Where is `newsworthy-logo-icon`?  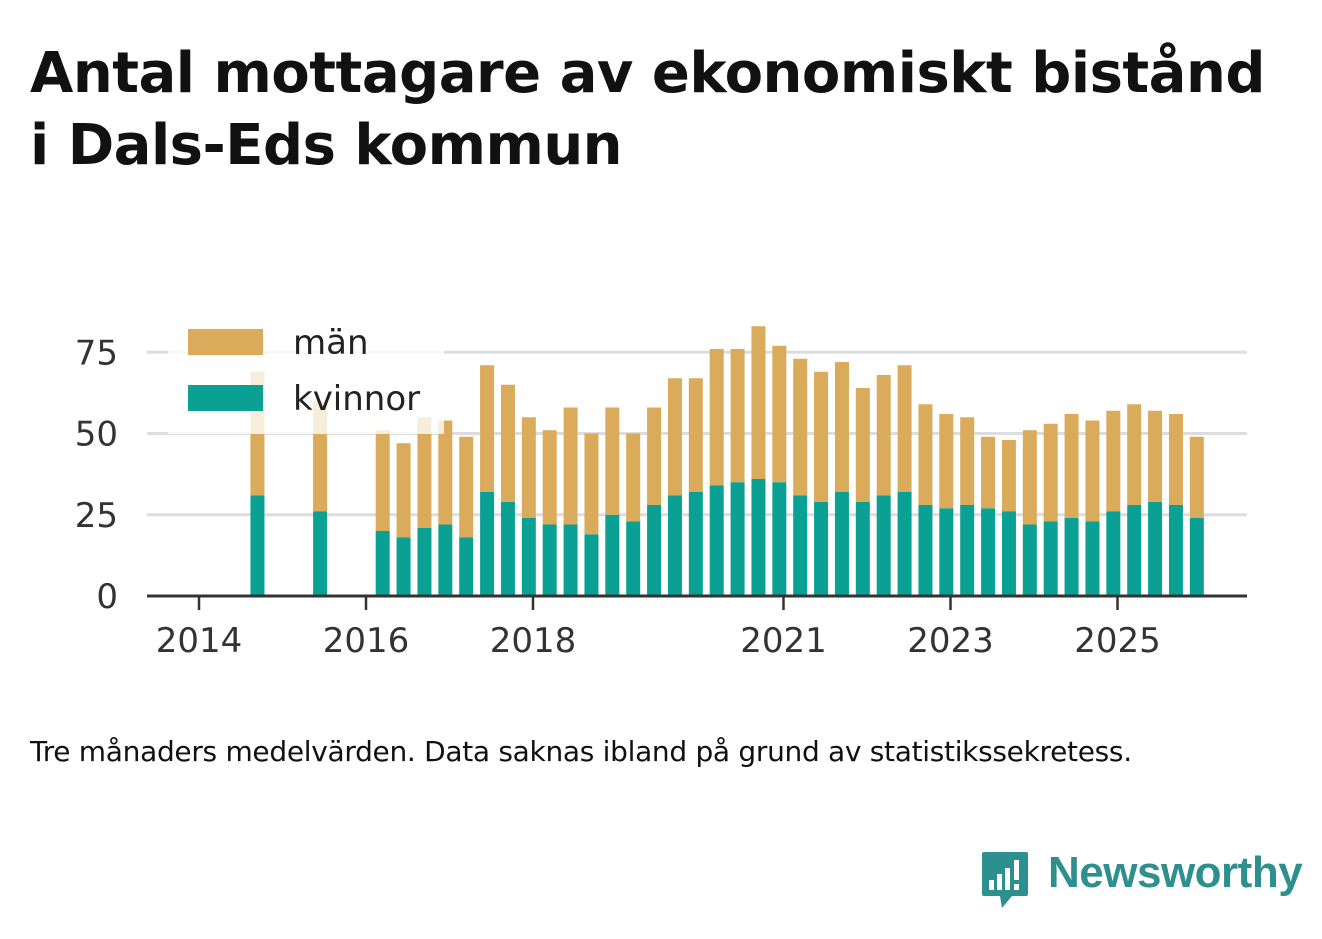 newsworthy-logo-icon is located at coordinates (1005, 880).